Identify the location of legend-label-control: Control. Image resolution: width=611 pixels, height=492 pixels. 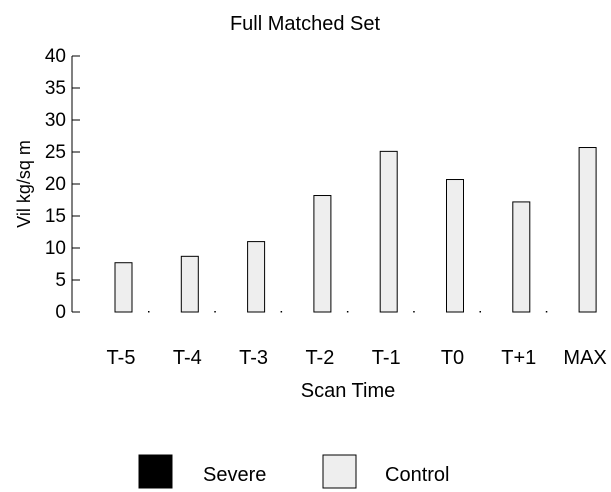
(417, 475).